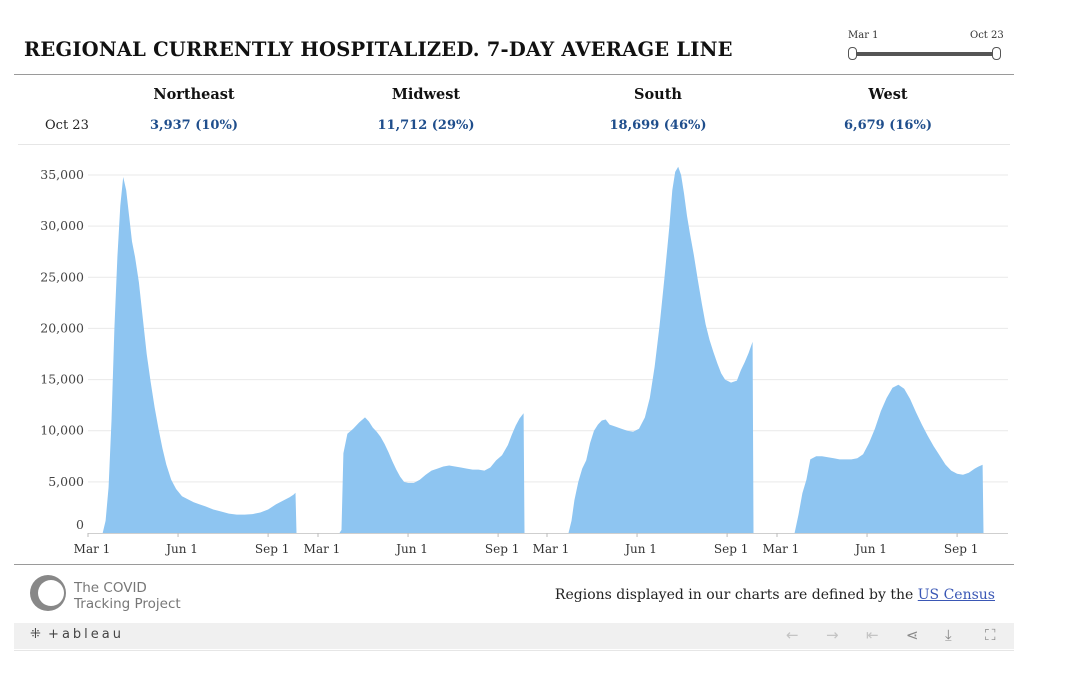 This screenshot has width=1066, height=691. What do you see at coordinates (67, 125) in the screenshot?
I see `summary-date: Oct 23` at bounding box center [67, 125].